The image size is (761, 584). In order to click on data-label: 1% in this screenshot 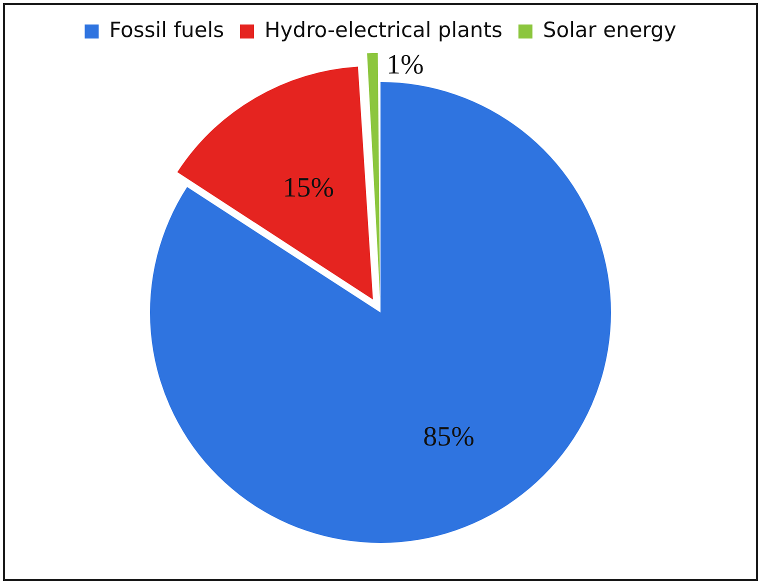, I will do `click(405, 64)`.